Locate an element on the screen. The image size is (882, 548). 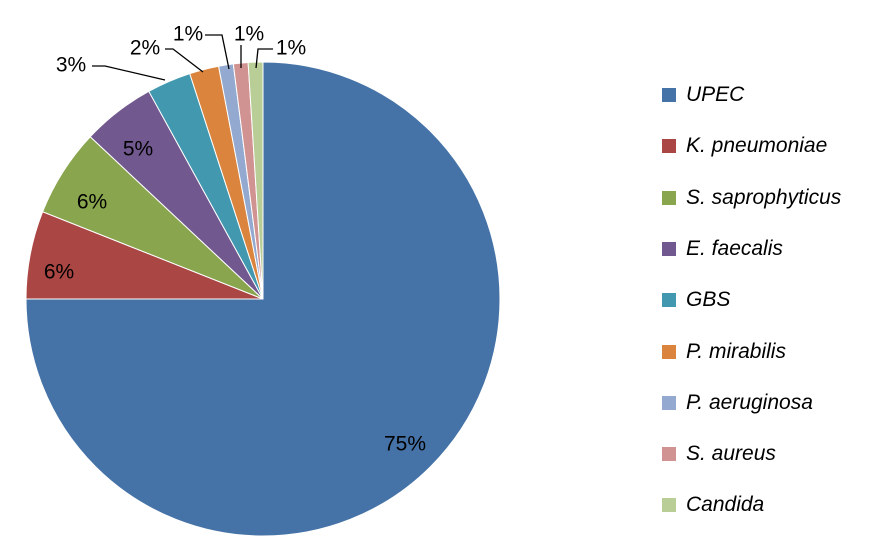
legend-item: Candida is located at coordinates (713, 505).